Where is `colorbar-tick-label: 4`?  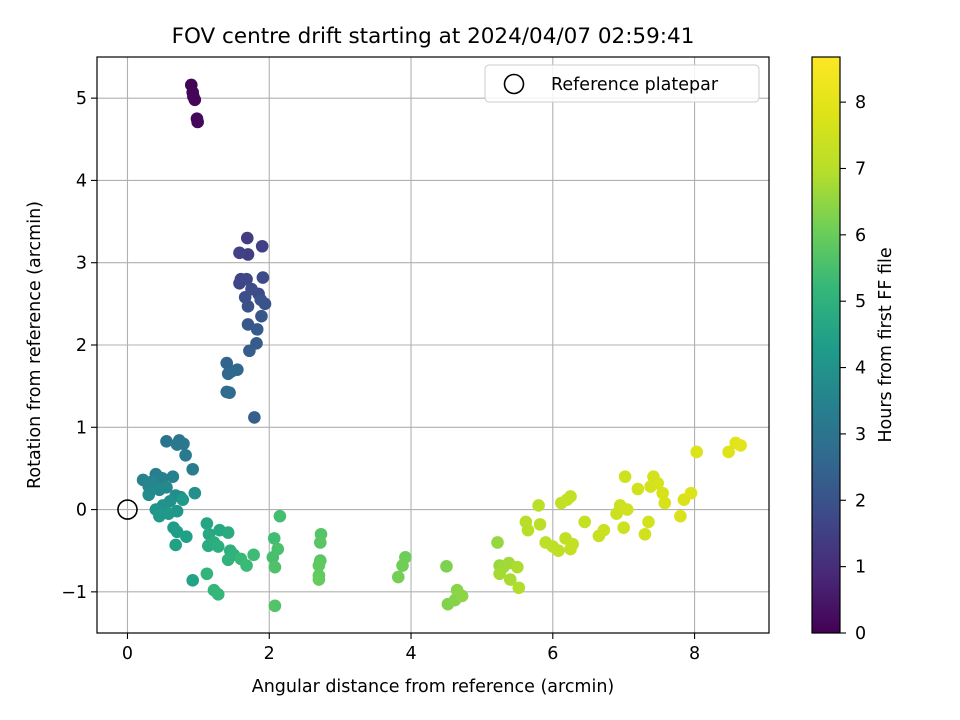
colorbar-tick-label: 4 is located at coordinates (860, 369).